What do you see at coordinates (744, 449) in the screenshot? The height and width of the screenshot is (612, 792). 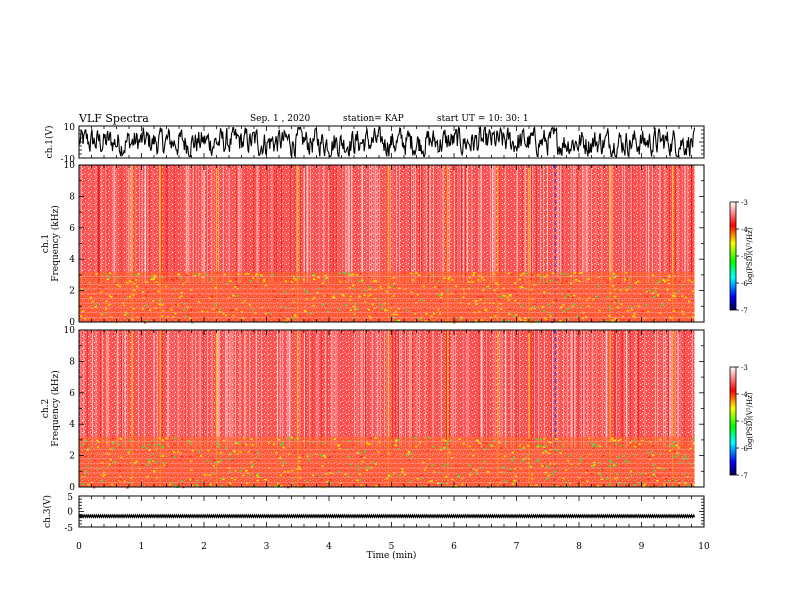 I see `colorbar-tick-label: -6` at bounding box center [744, 449].